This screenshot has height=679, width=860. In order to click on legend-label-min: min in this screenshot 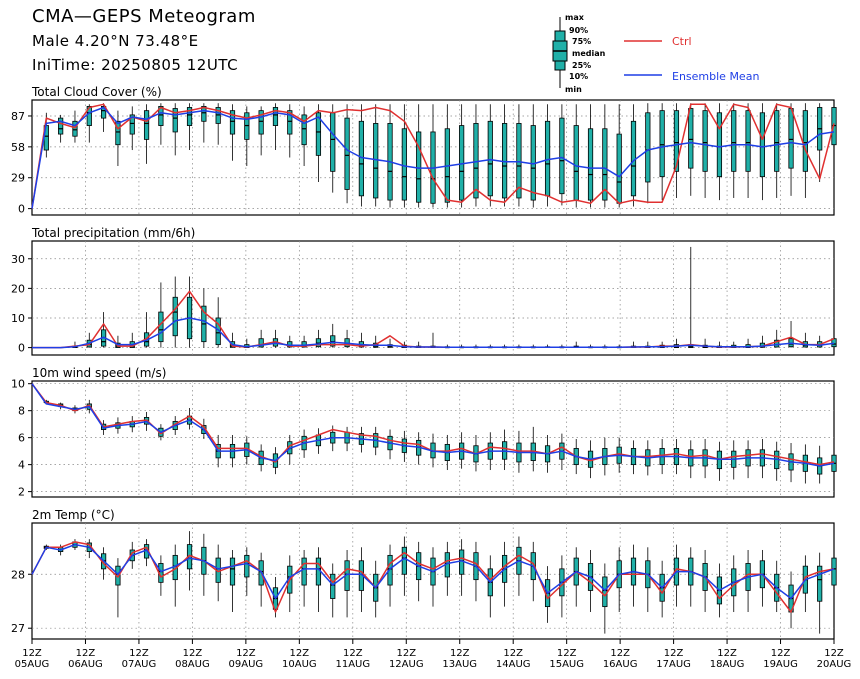, I will do `click(573, 89)`.